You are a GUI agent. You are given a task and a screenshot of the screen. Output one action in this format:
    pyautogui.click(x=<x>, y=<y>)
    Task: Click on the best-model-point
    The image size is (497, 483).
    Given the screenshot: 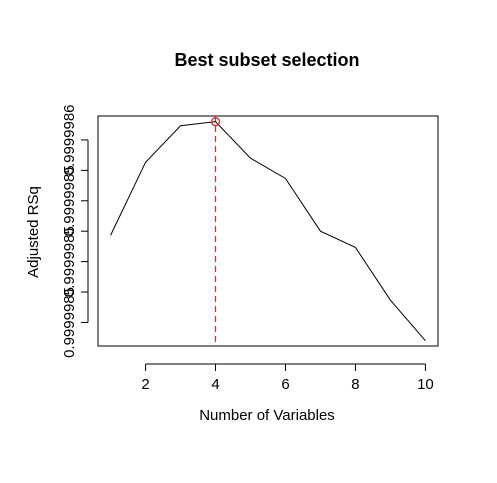 What is the action you would take?
    pyautogui.click(x=215, y=122)
    